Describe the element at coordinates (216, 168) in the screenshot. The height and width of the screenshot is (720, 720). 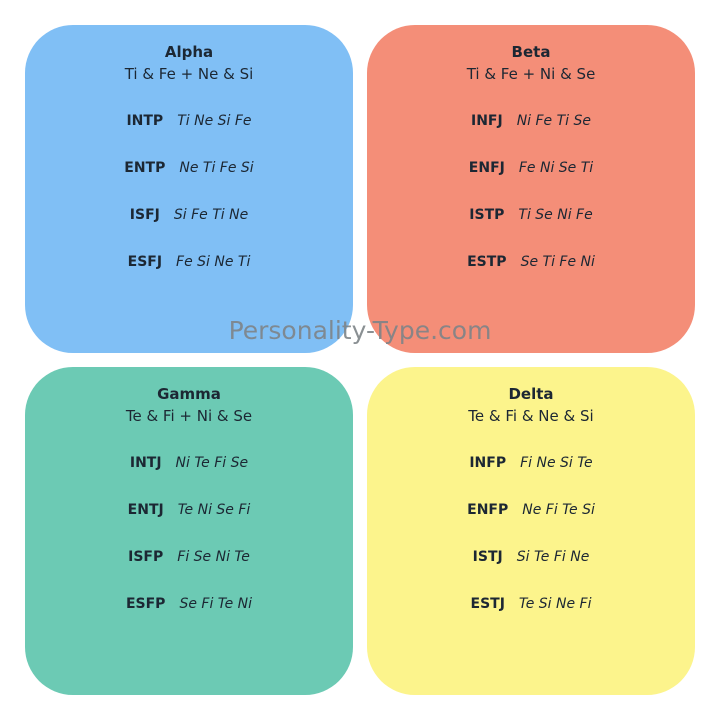
I see `function-stack: Ne Ti Fe Si` at that location.